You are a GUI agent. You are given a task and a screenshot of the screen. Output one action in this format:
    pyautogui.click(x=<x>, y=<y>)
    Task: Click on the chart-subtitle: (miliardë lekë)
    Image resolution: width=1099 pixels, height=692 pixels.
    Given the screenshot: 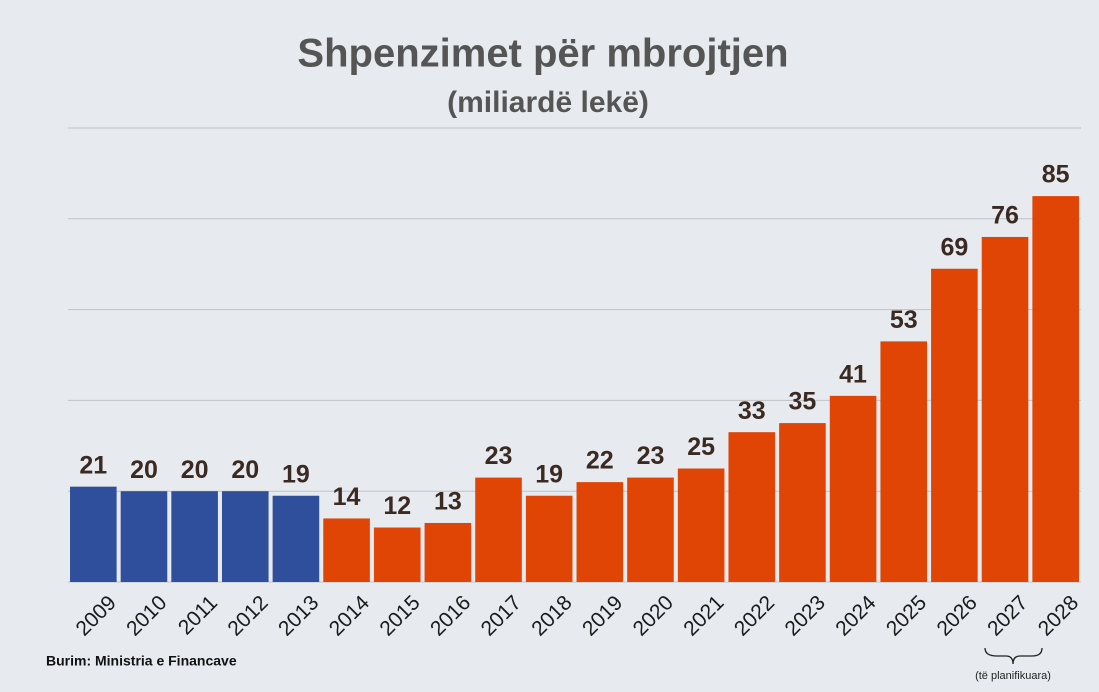 What is the action you would take?
    pyautogui.click(x=548, y=102)
    